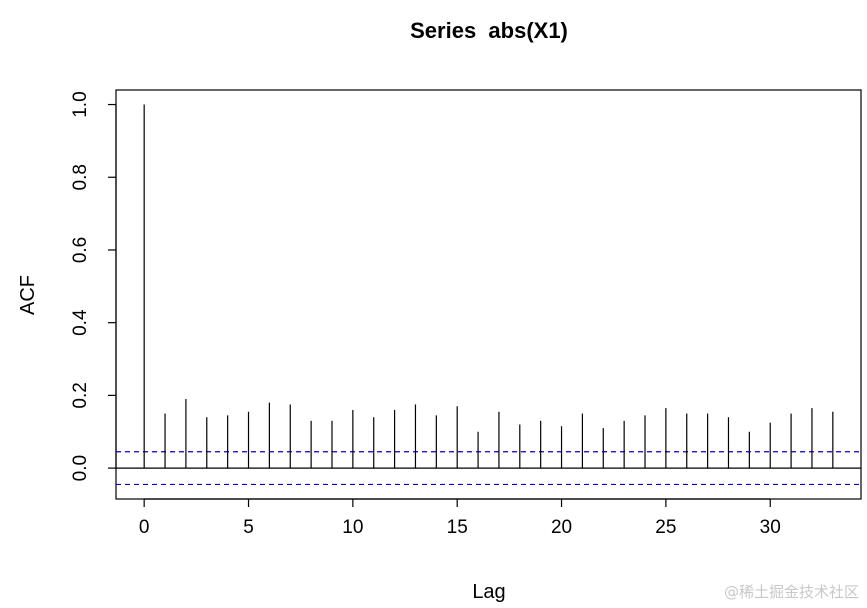 The width and height of the screenshot is (867, 608). Describe the element at coordinates (488, 592) in the screenshot. I see `x-axis-label: Lag` at that location.